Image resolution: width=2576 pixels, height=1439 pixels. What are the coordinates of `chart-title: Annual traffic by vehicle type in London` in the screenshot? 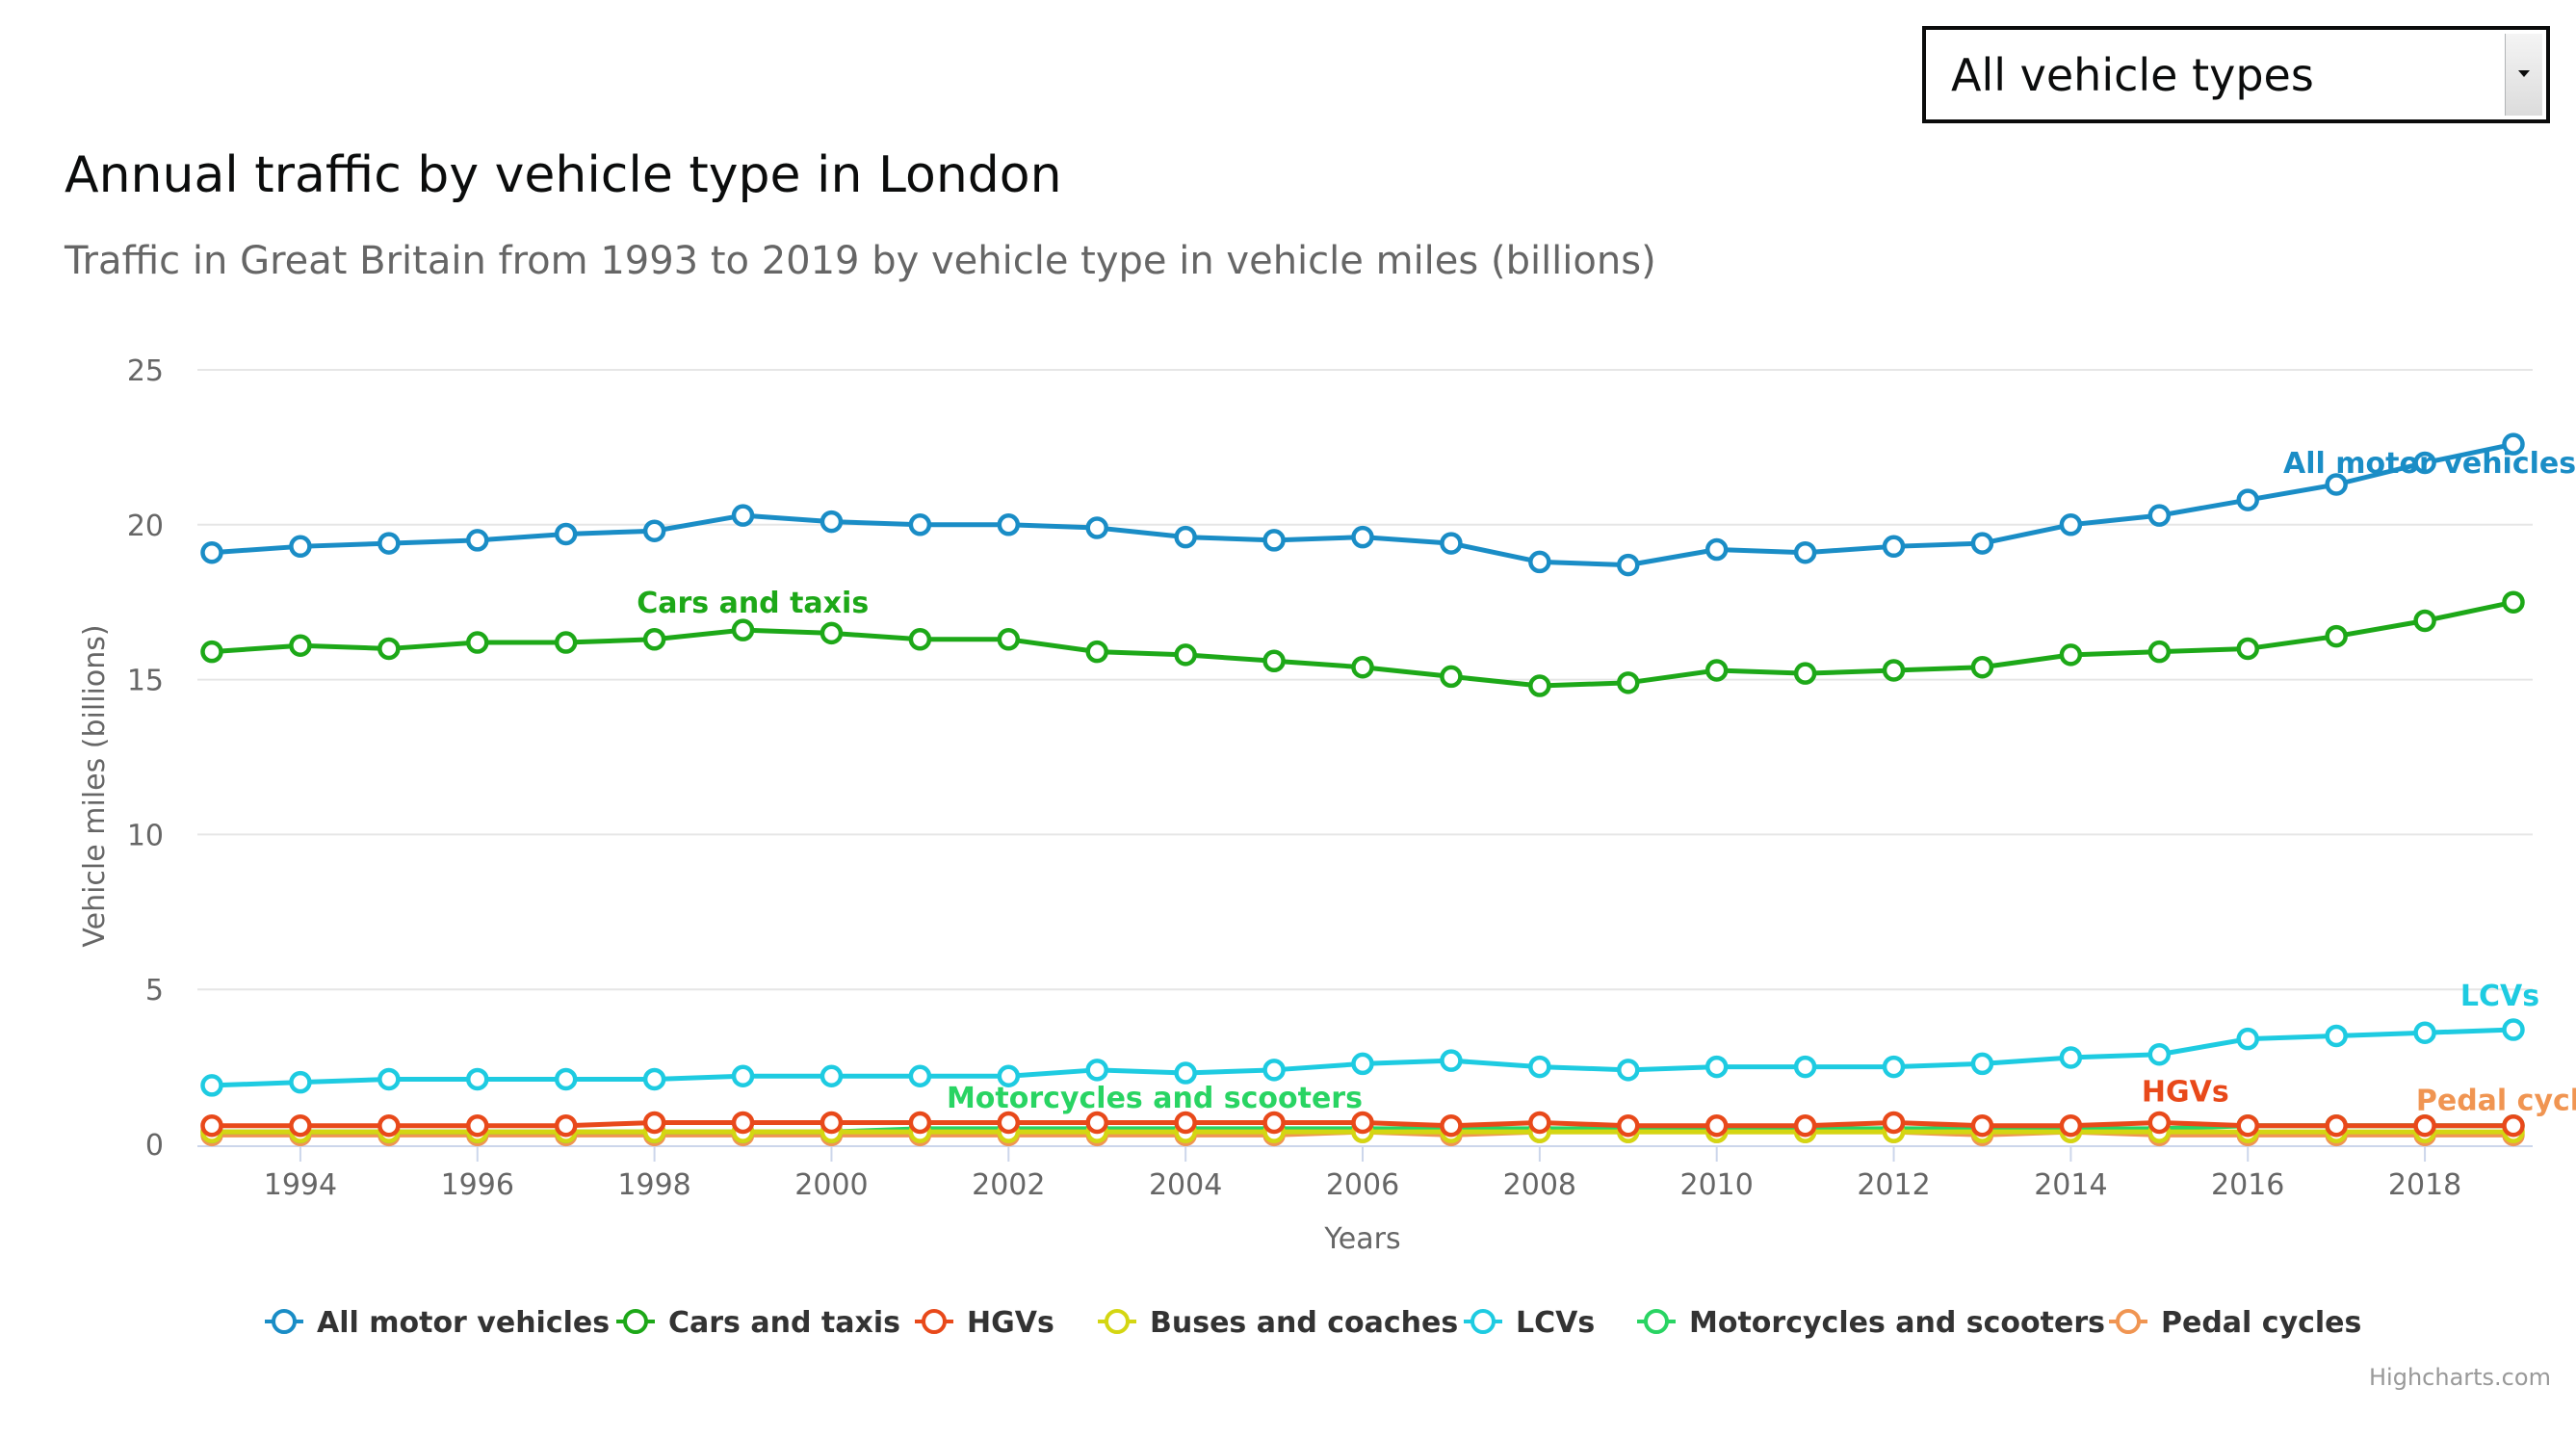 It's located at (563, 175).